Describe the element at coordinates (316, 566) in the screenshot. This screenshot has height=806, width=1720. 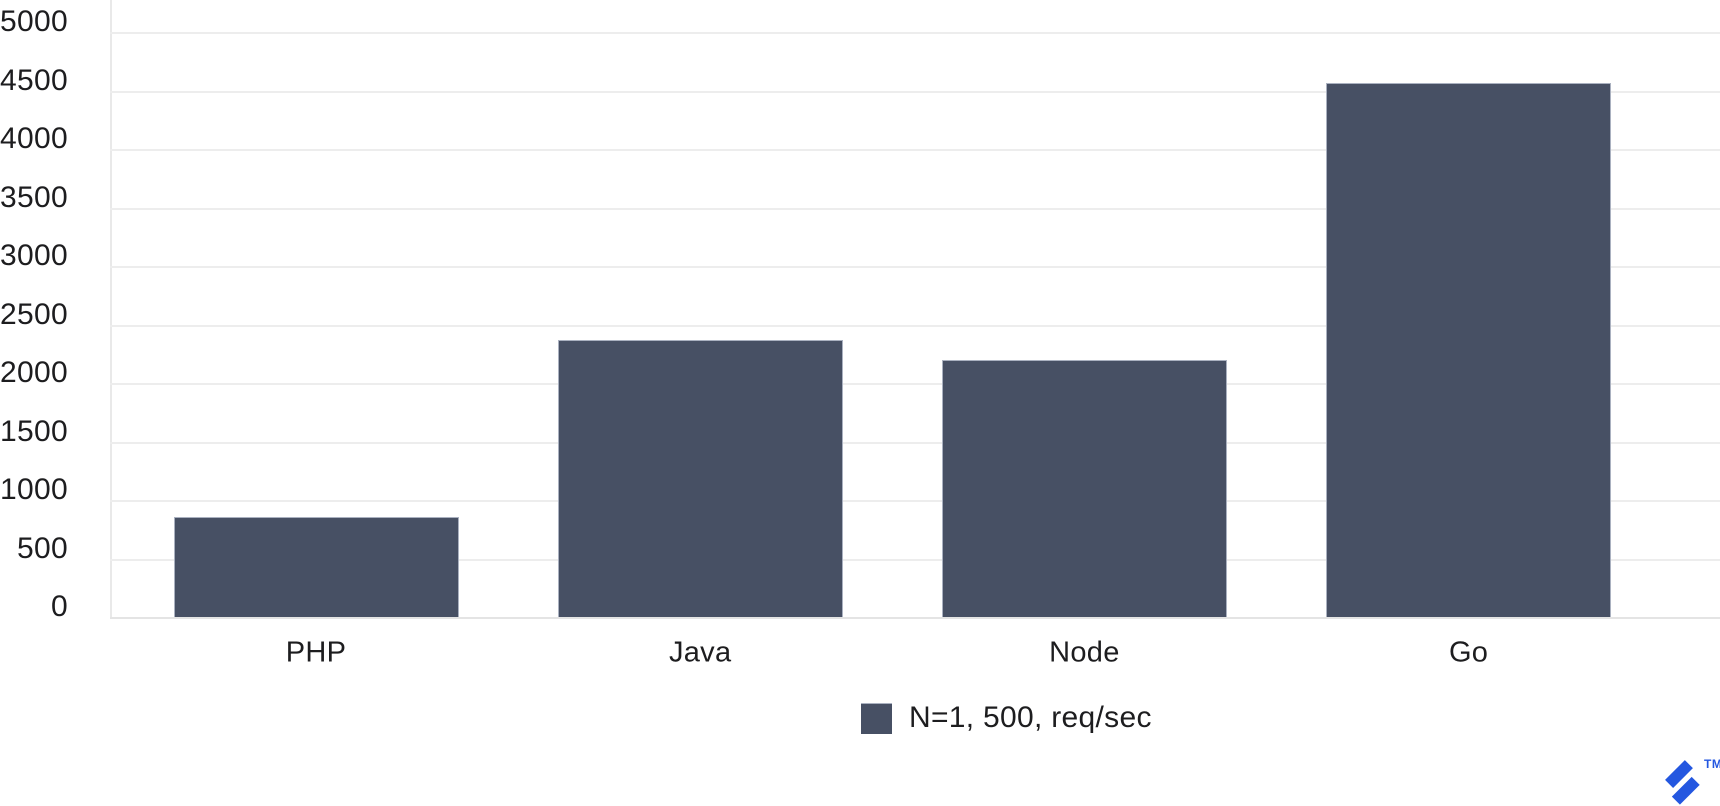
I see `bar-php` at that location.